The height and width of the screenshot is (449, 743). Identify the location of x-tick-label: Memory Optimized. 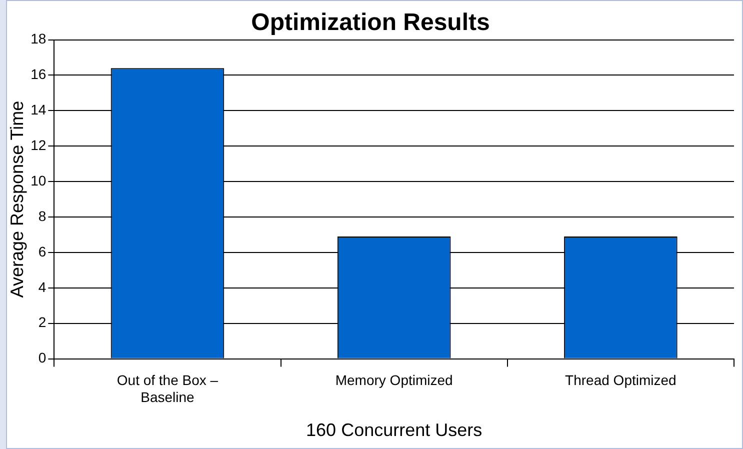
(394, 380).